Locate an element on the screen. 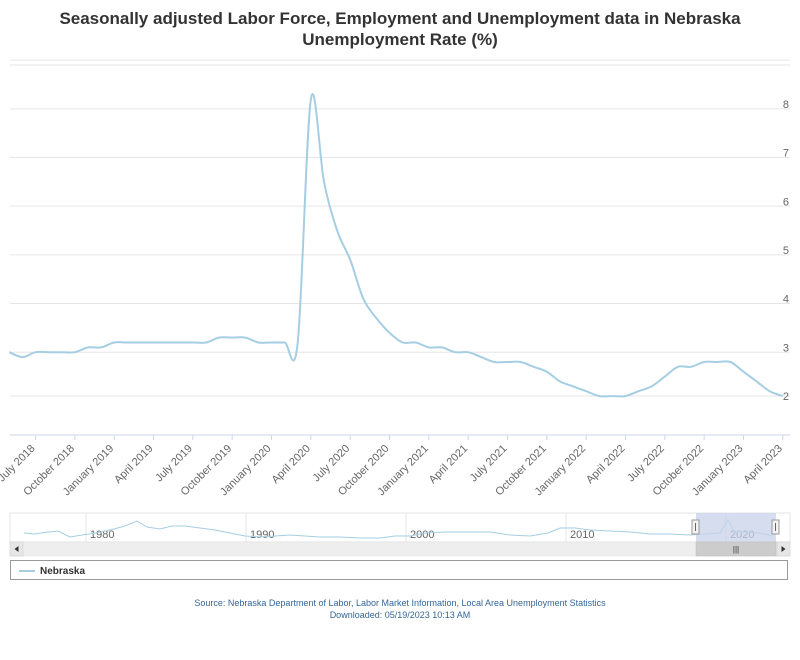  scrollbar: ||| is located at coordinates (400, 549).